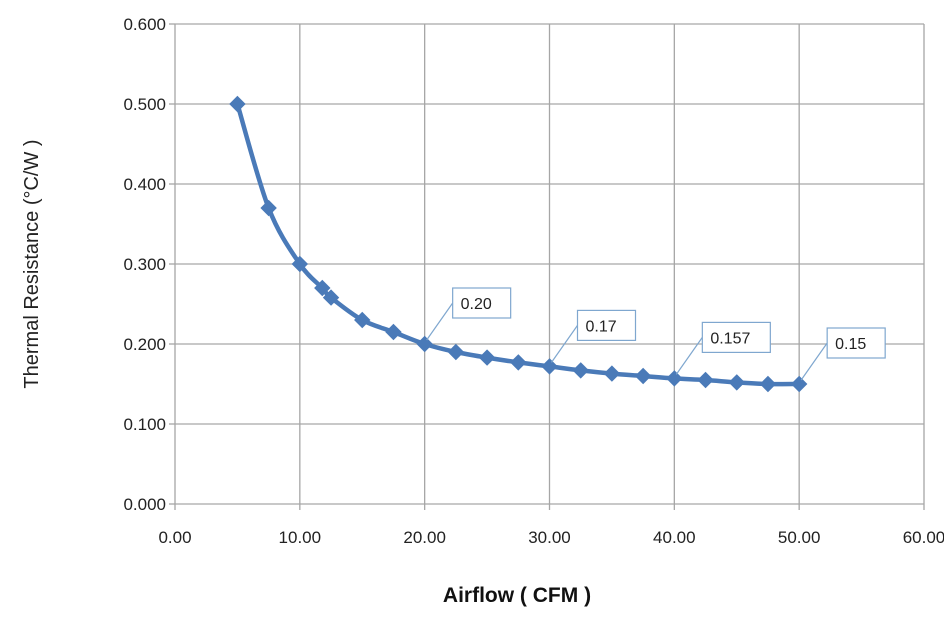 Image resolution: width=944 pixels, height=626 pixels. Describe the element at coordinates (144, 184) in the screenshot. I see `y-tick-label: 0.400` at that location.